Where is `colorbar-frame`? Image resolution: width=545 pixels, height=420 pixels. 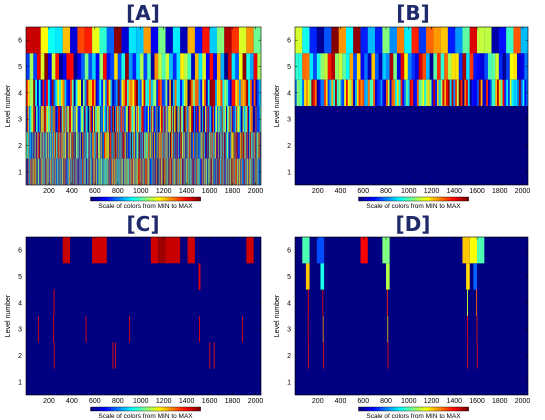 colorbar-frame is located at coordinates (145, 409).